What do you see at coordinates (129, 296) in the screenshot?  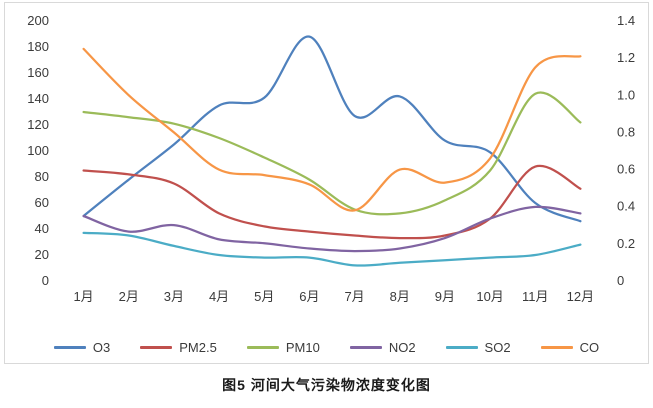 I see `x-axis-label: 2月` at bounding box center [129, 296].